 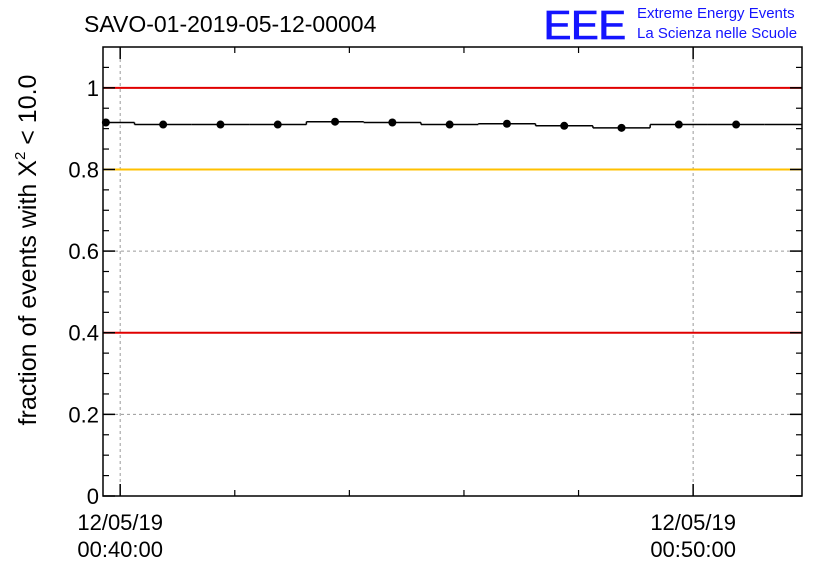 I want to click on eee-logo-line1: Extreme Energy Events, so click(x=716, y=13).